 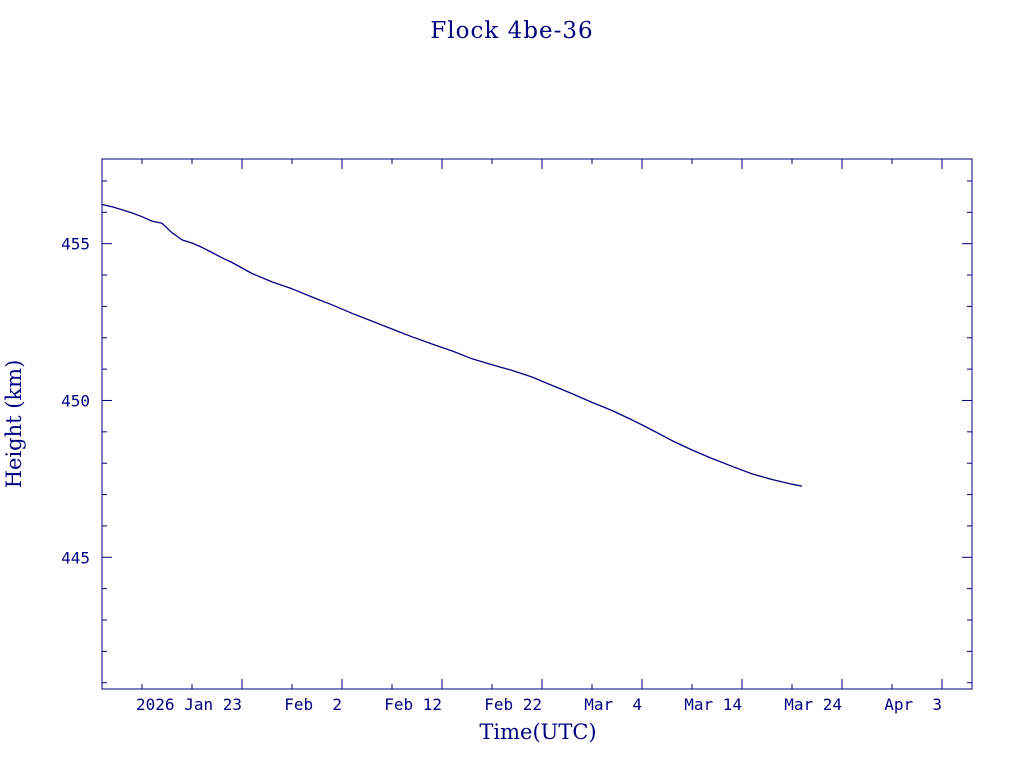 I want to click on y-tick-label: 450, so click(x=75, y=400).